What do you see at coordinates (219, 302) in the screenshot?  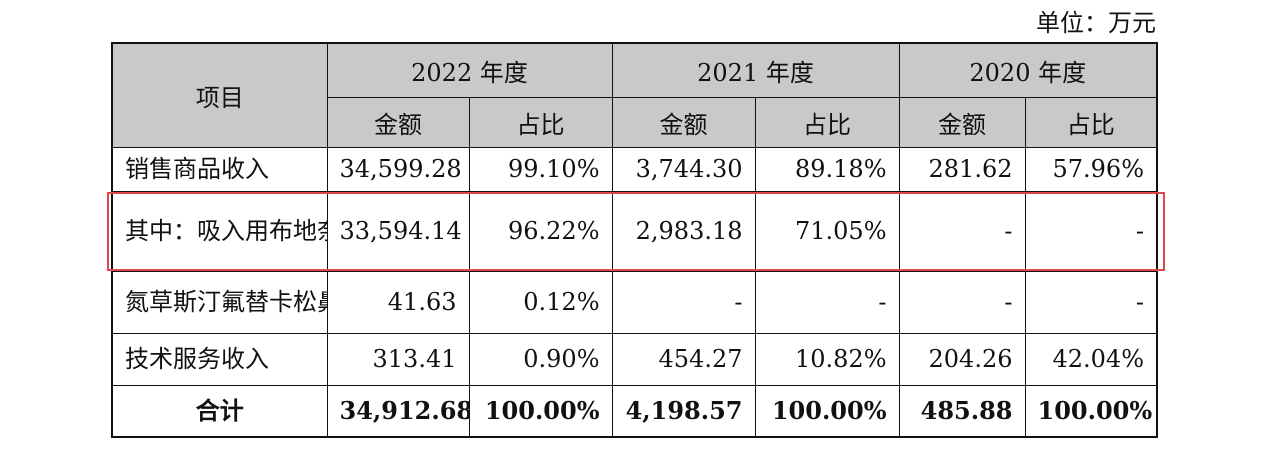 I see `row-label: 氮草斯汀氟替卡松鼻喷雾剂` at bounding box center [219, 302].